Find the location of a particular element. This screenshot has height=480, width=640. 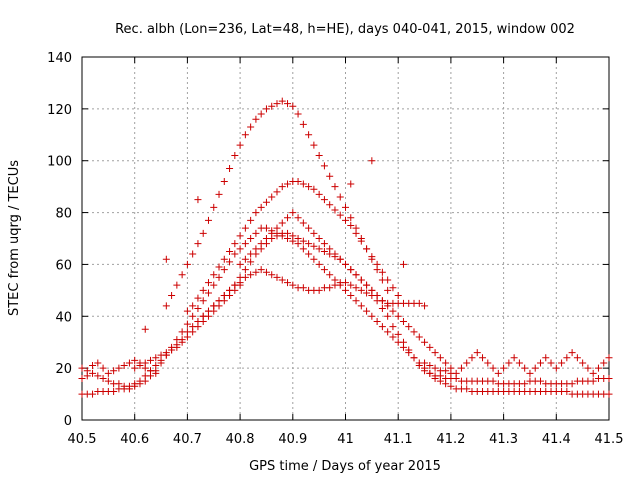

y-tick-label: 80 is located at coordinates (63, 214).